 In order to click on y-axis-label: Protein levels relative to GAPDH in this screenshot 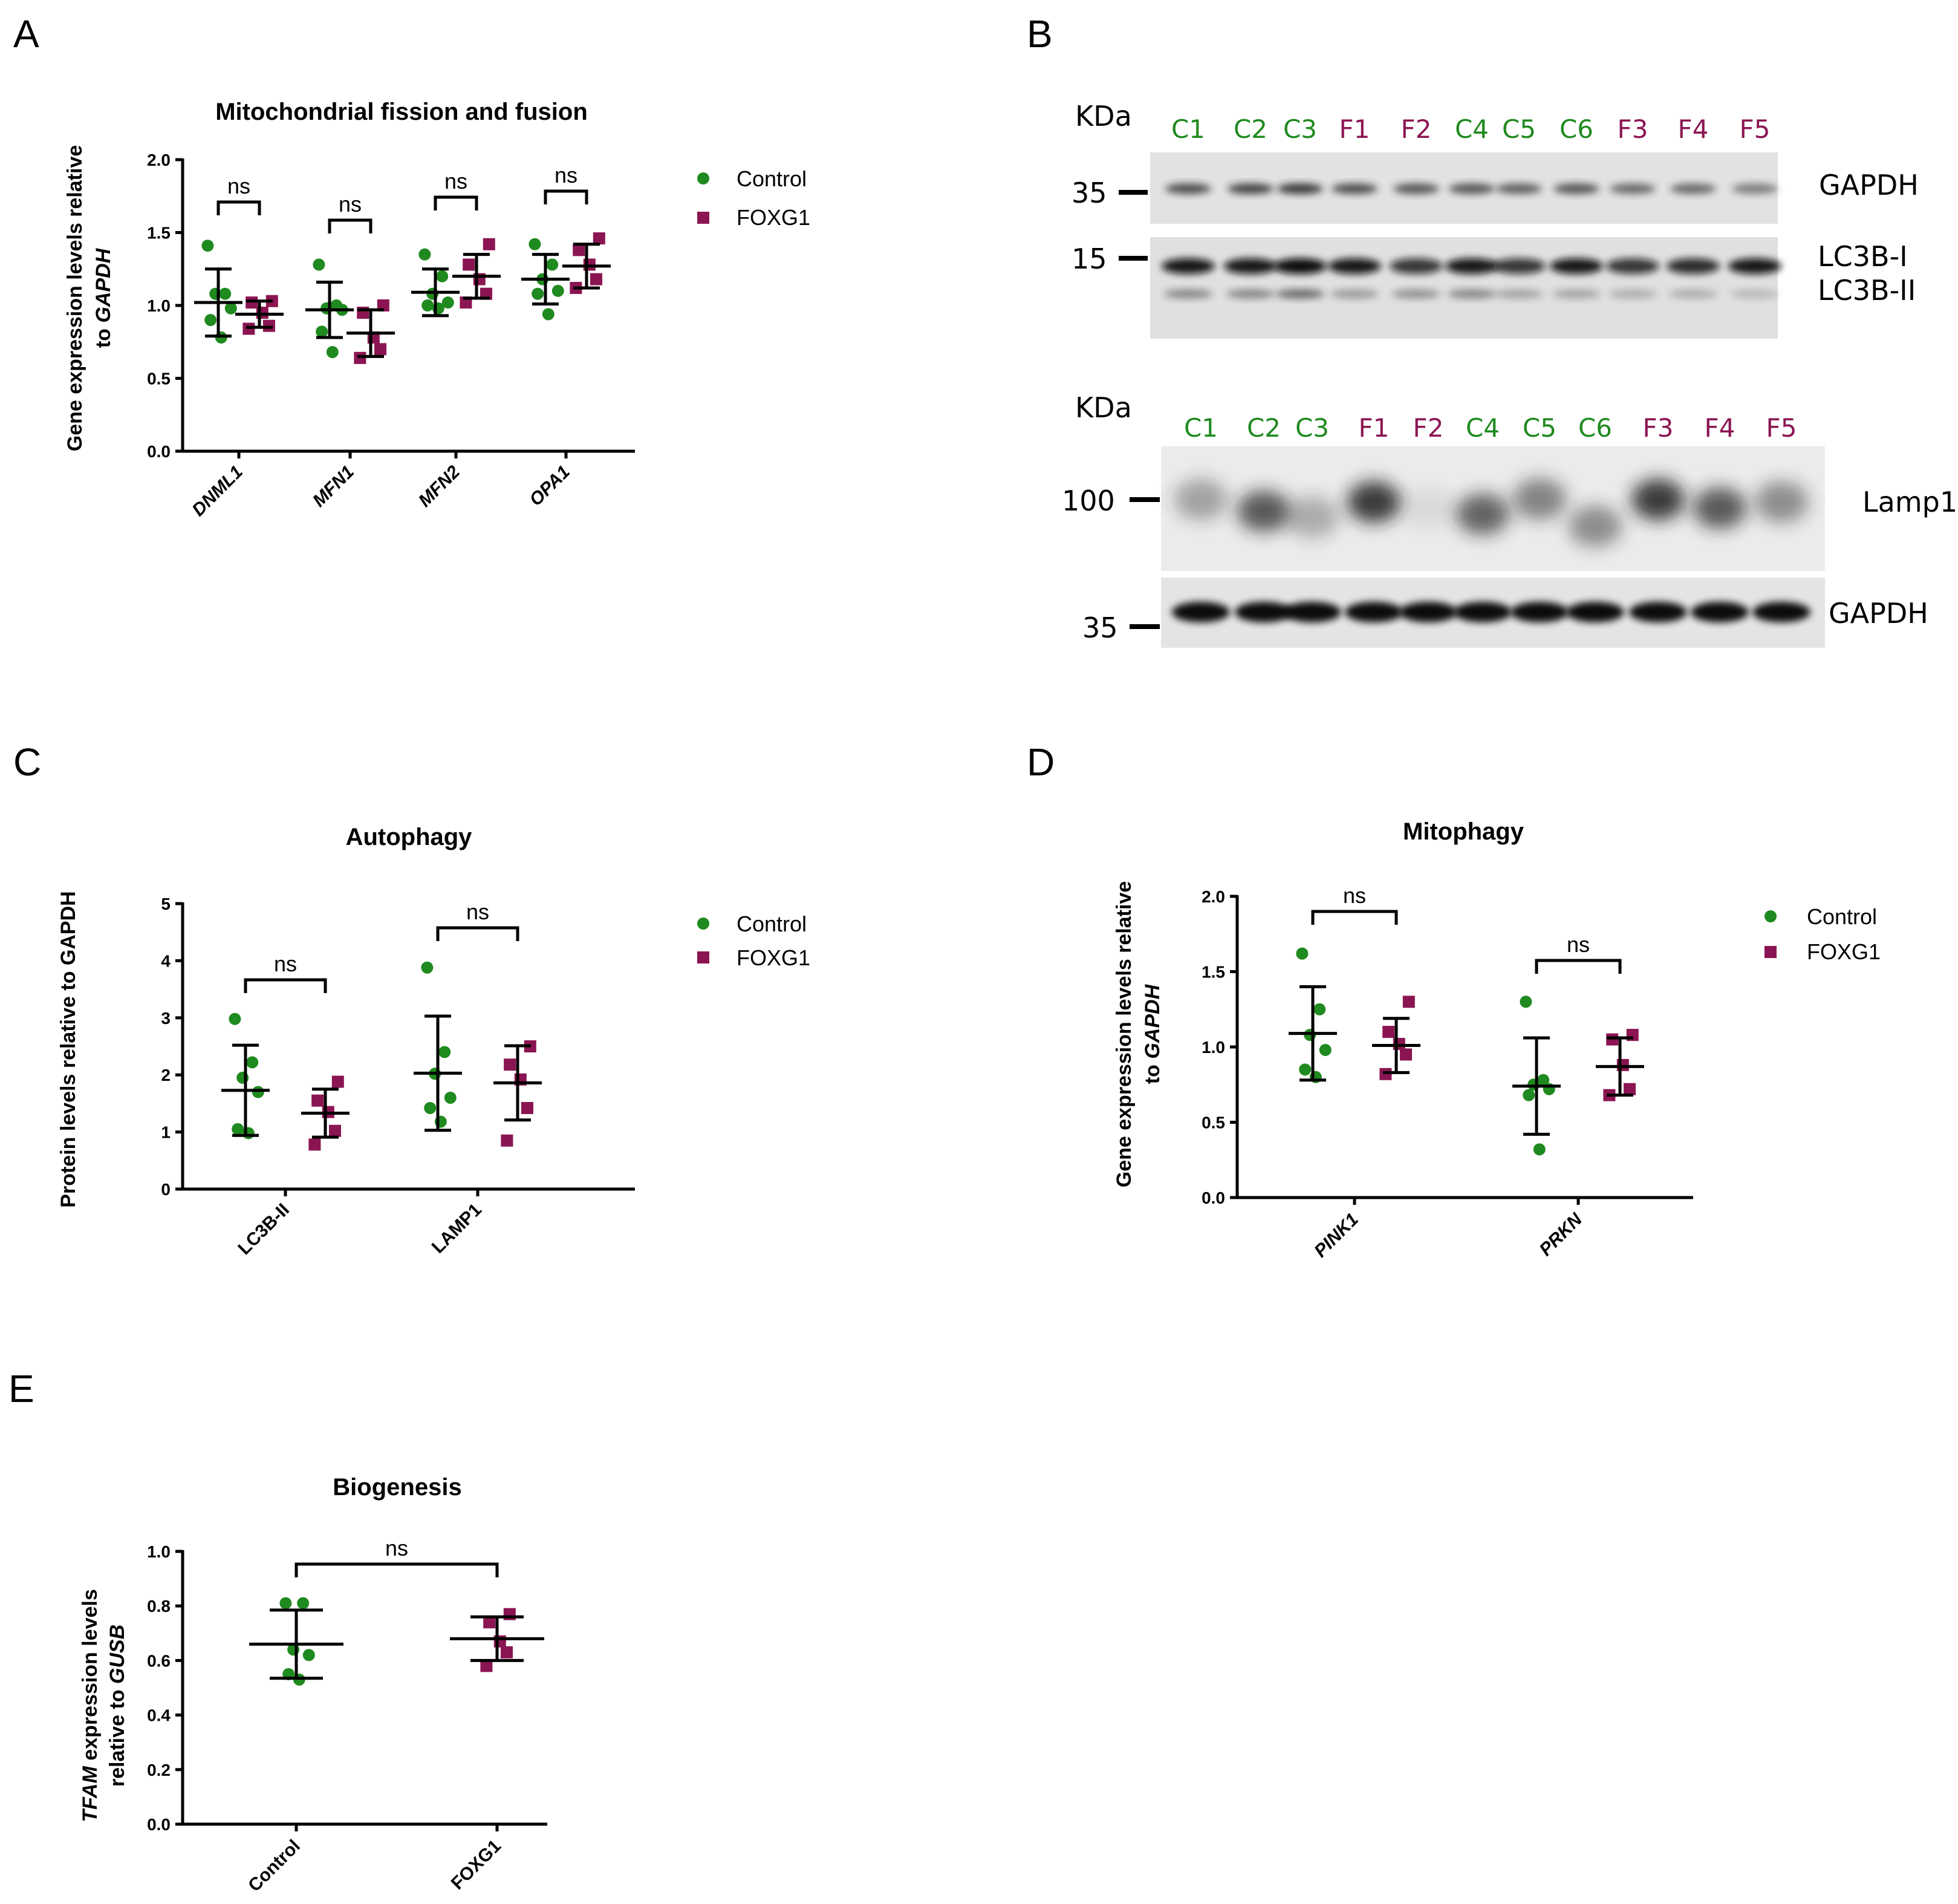, I will do `click(68, 1049)`.